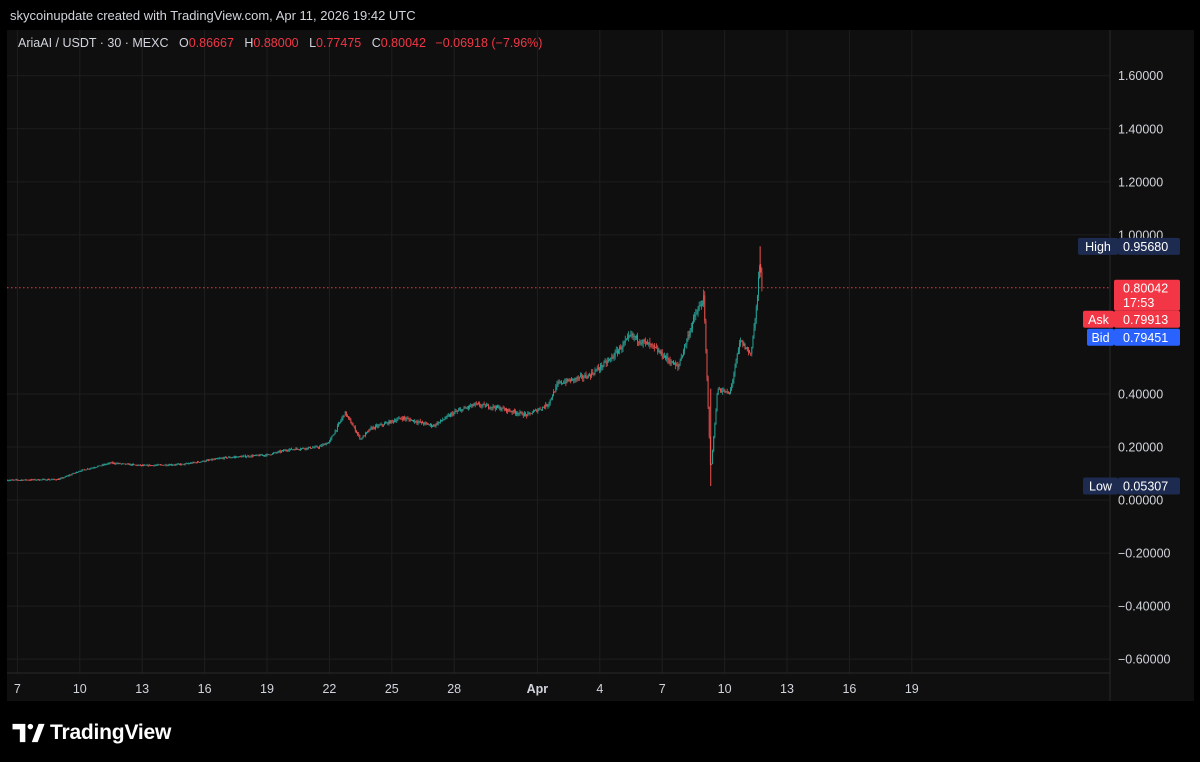  Describe the element at coordinates (249, 43) in the screenshot. I see `high-key: H` at that location.